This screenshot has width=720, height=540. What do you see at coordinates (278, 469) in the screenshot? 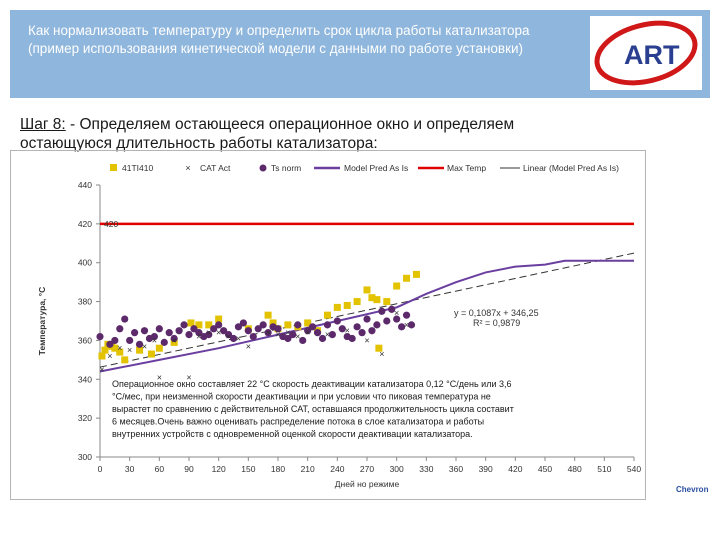
I see `x-tick-label: 180` at bounding box center [278, 469].